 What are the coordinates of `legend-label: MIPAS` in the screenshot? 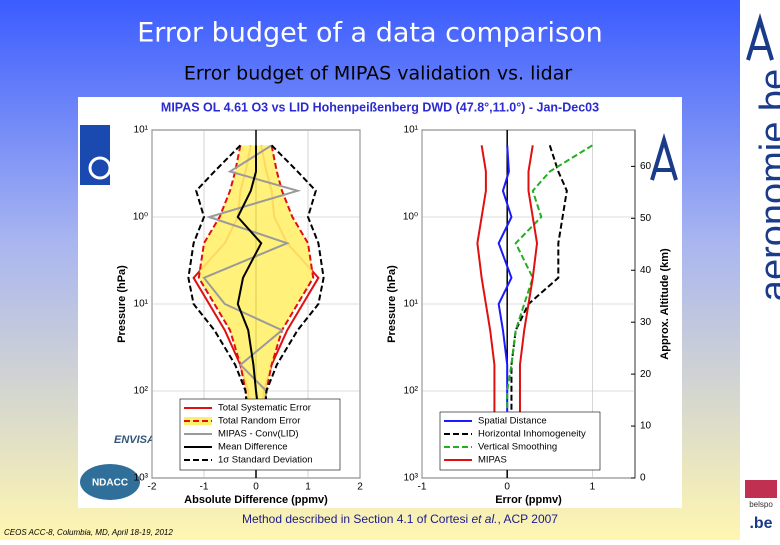 It's located at (492, 460).